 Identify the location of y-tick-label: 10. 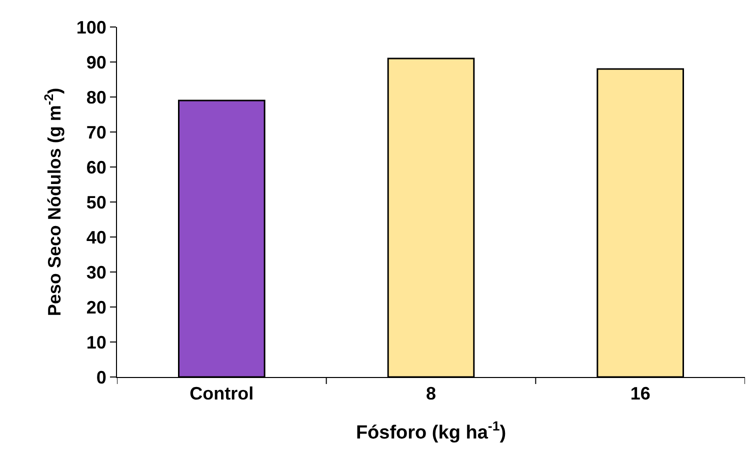
(96, 342).